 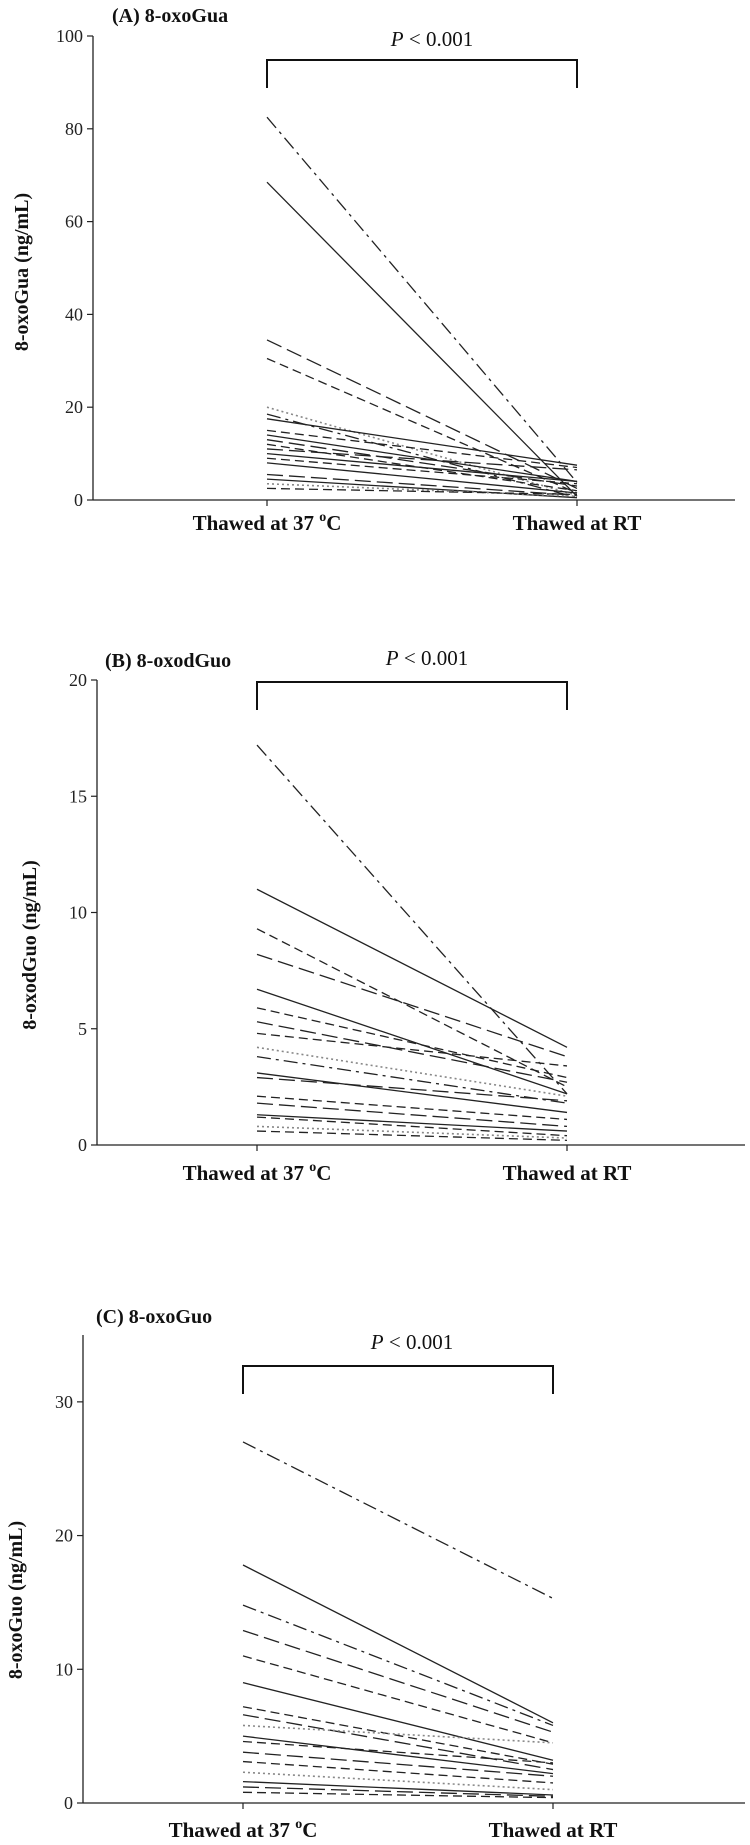 What do you see at coordinates (64, 1402) in the screenshot?
I see `y-tick-label: 30` at bounding box center [64, 1402].